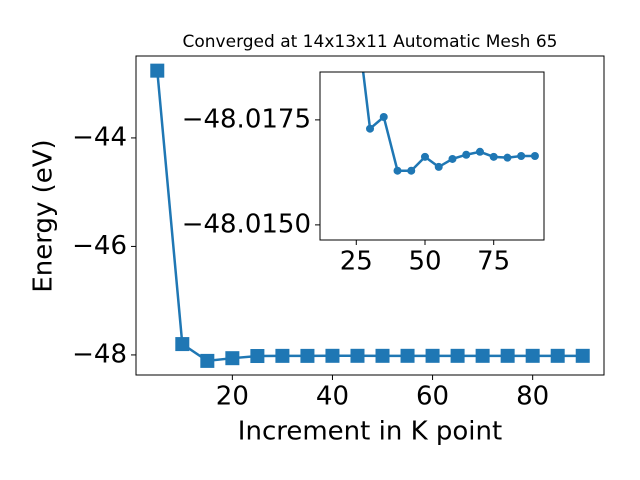  What do you see at coordinates (246, 224) in the screenshot?
I see `y-tick-label: −48.0150` at bounding box center [246, 224].